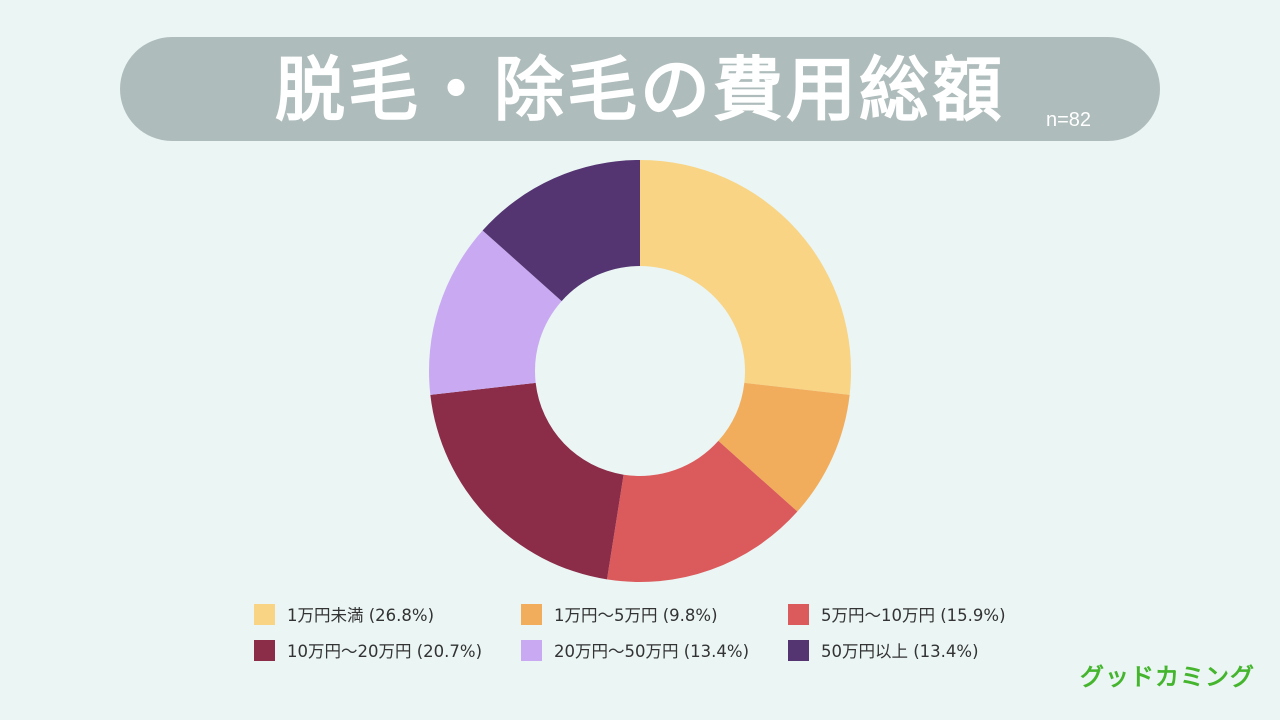 This screenshot has width=1280, height=720. Describe the element at coordinates (1167, 677) in the screenshot. I see `brand-logo: グッドカミング` at that location.